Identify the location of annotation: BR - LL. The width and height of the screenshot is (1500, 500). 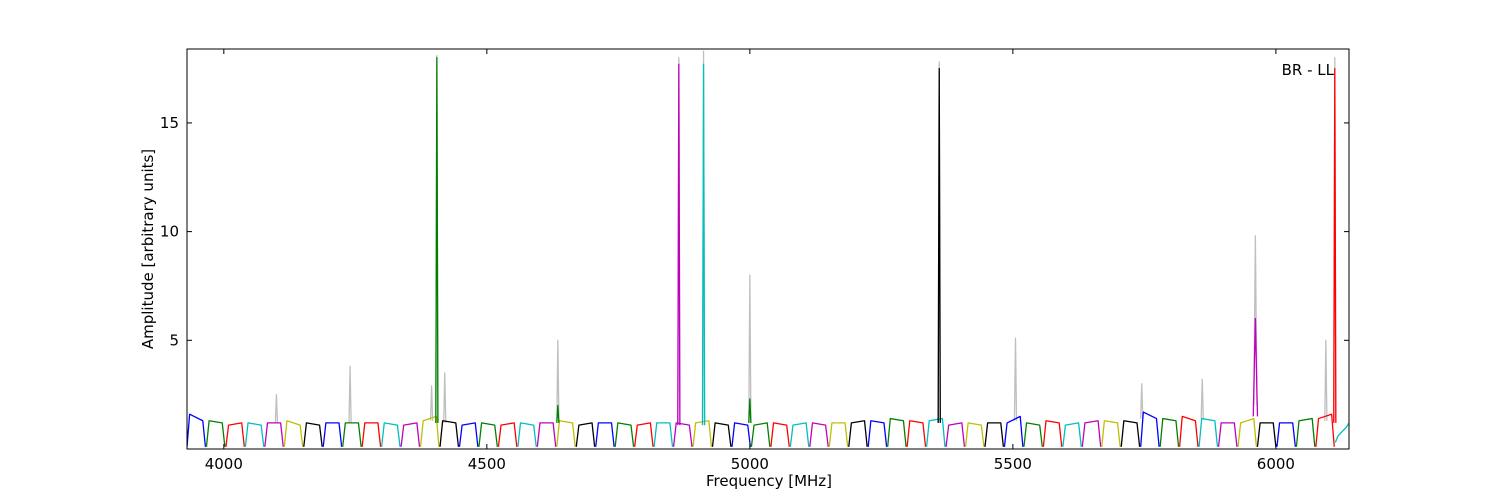
(1308, 70).